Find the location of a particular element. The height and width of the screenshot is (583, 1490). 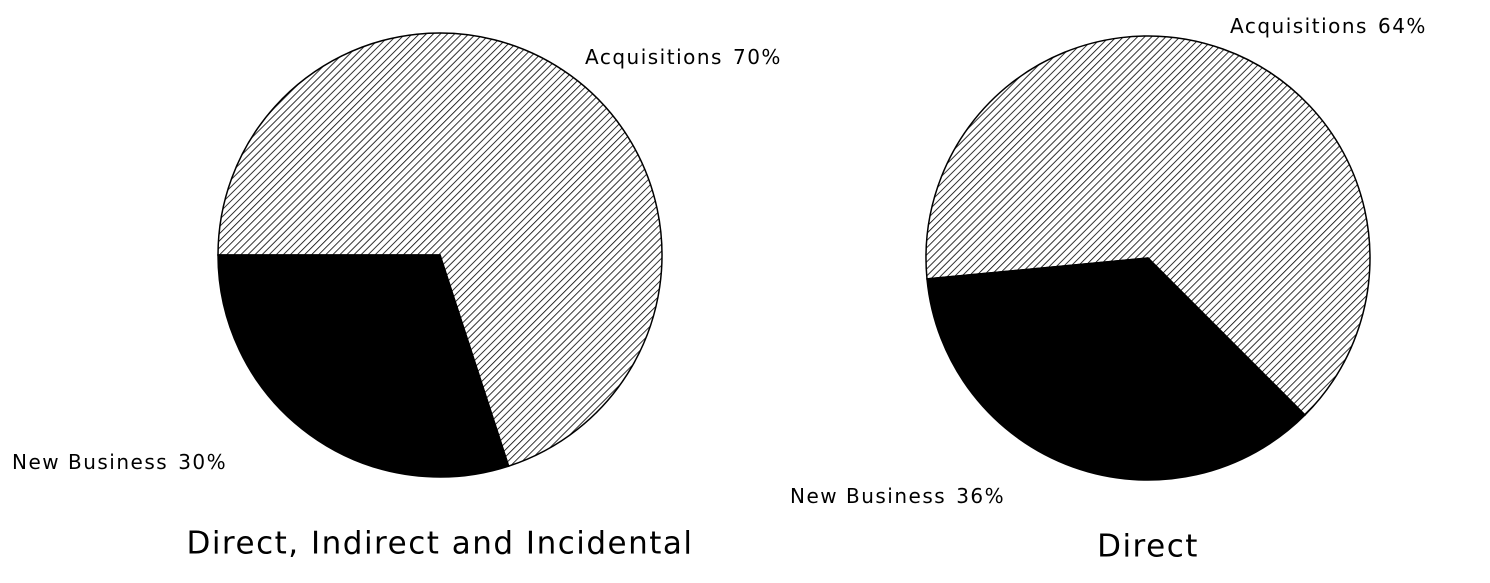

chart-title: Direct, Indirect and Incidental is located at coordinates (439, 544).